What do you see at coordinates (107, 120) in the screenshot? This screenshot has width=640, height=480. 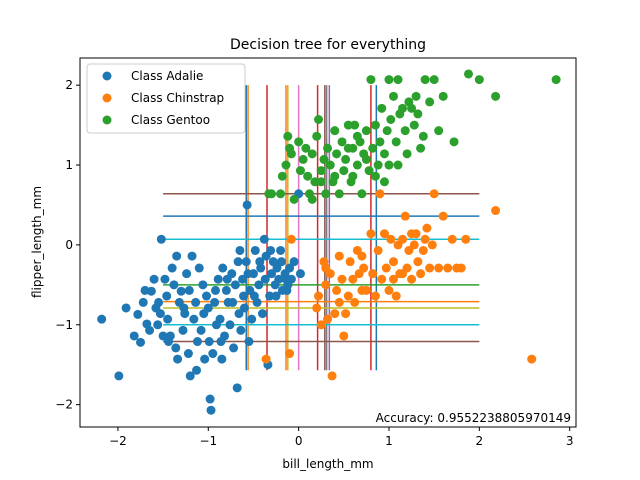 I see `legend-marker-gentoo` at bounding box center [107, 120].